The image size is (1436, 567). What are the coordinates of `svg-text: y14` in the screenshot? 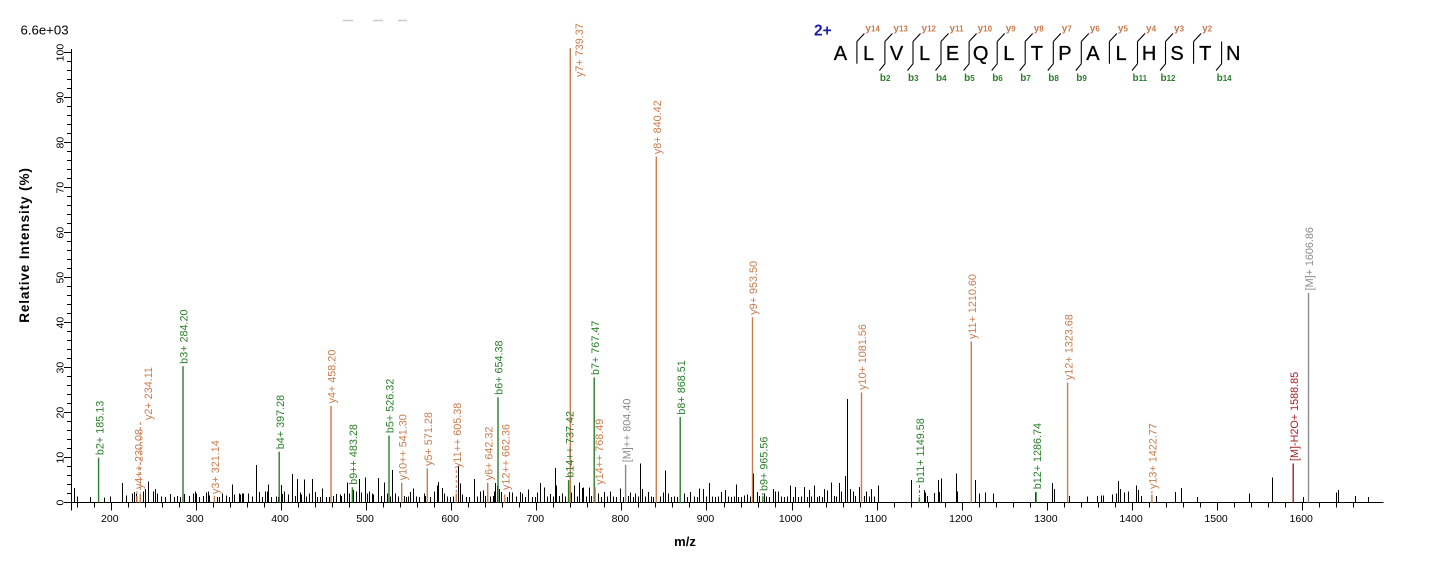 It's located at (872, 29).